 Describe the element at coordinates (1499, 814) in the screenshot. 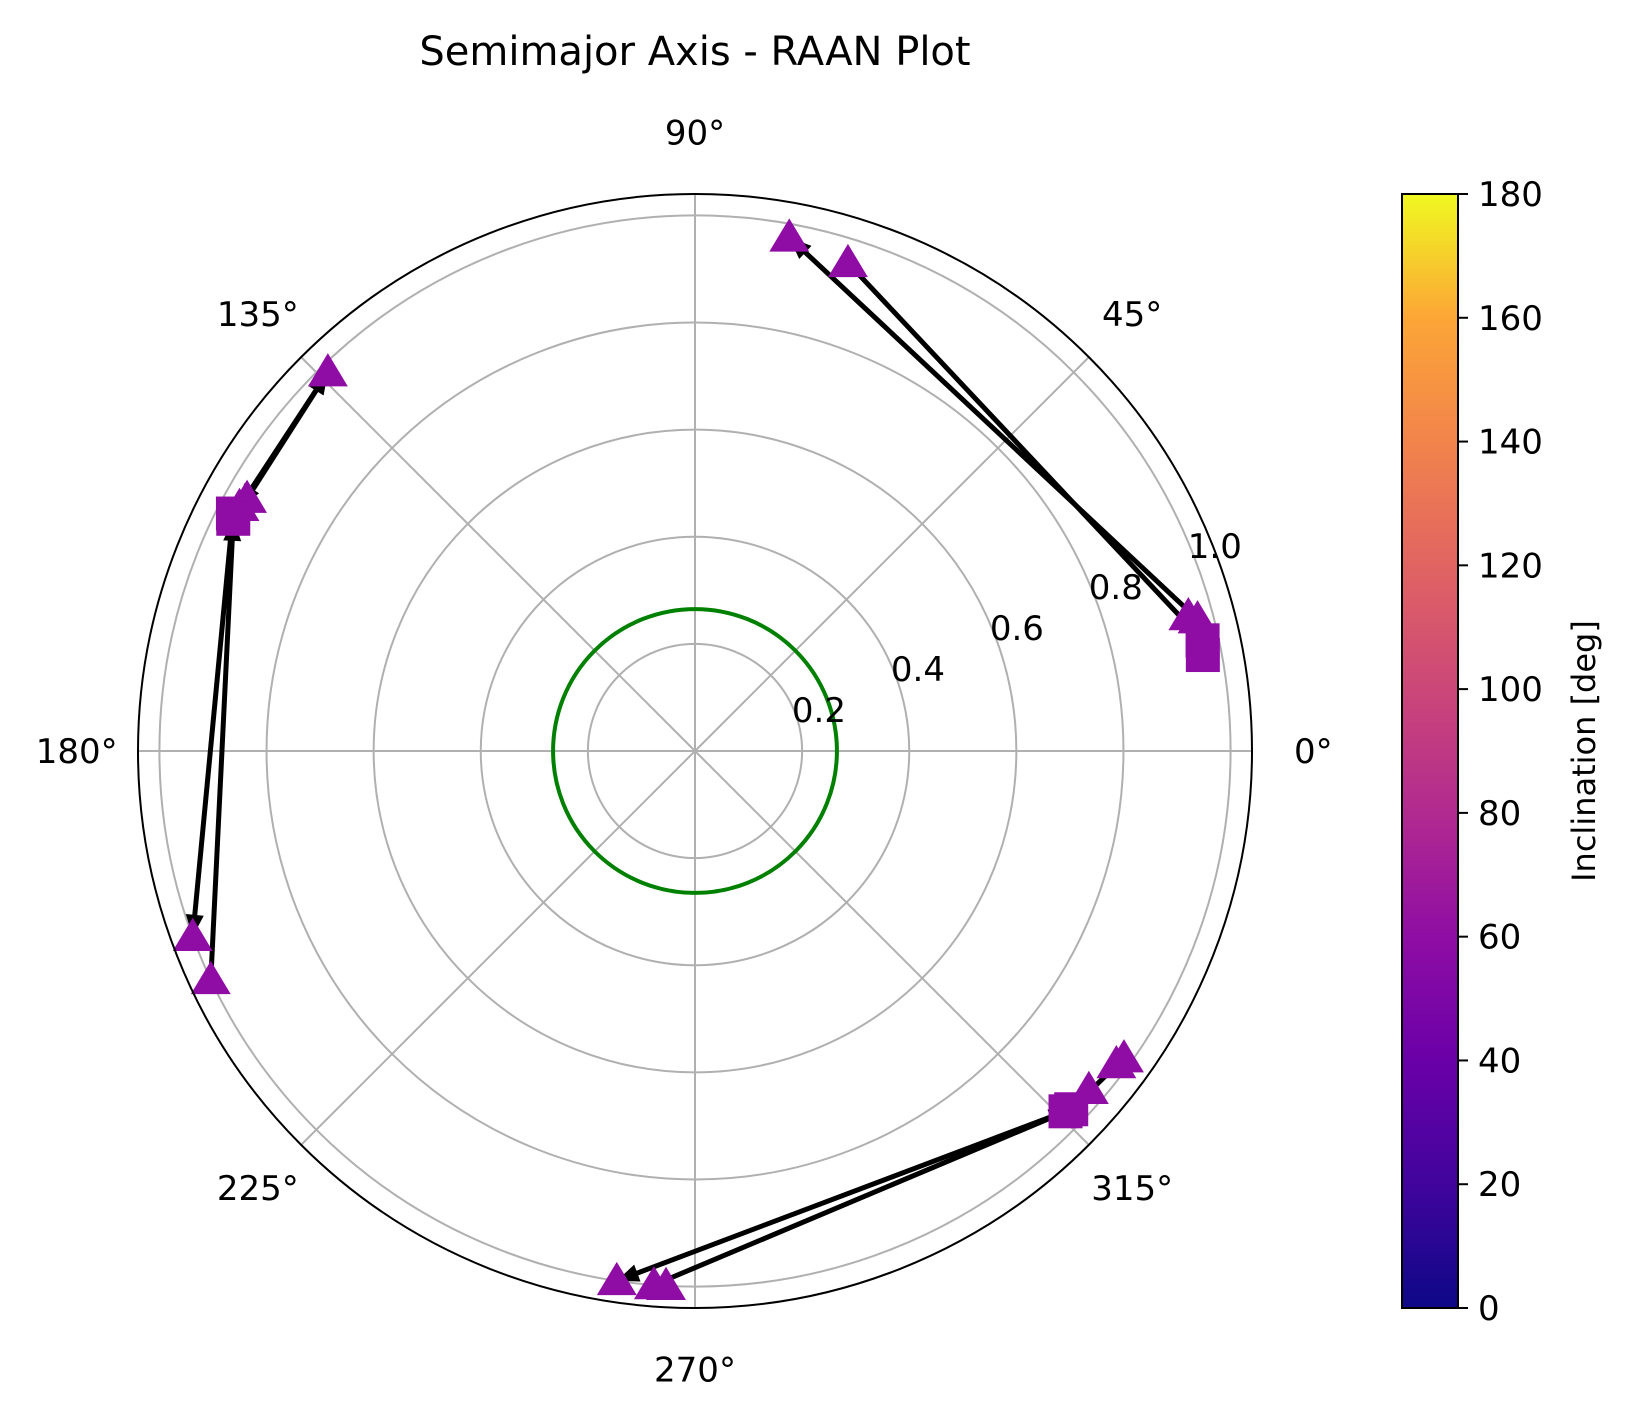

I see `colorbar-tick-label: 80` at that location.